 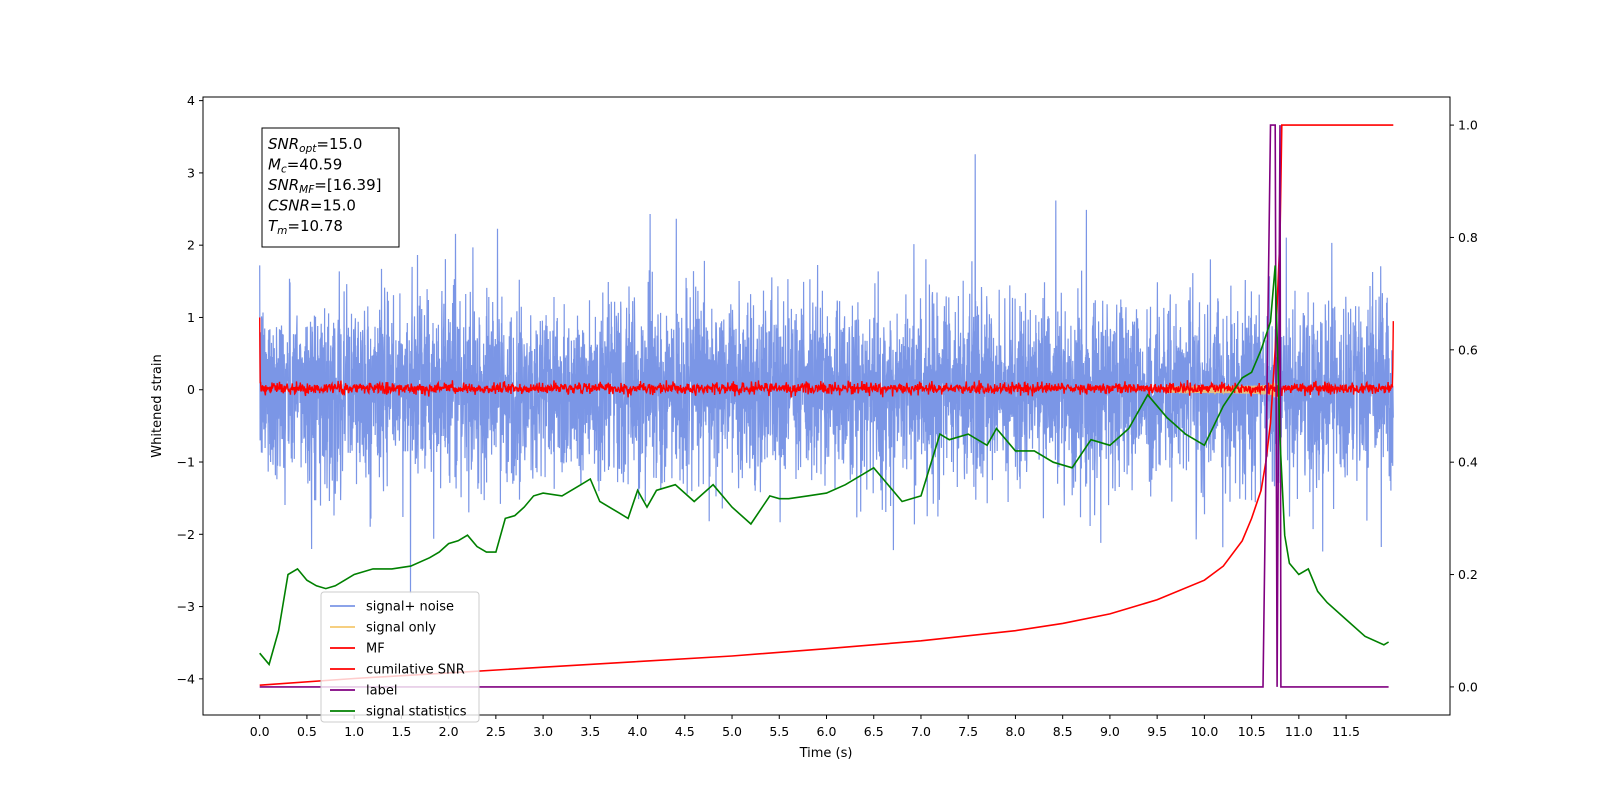 I want to click on y-tick-label-left: −1, so click(x=186, y=462).